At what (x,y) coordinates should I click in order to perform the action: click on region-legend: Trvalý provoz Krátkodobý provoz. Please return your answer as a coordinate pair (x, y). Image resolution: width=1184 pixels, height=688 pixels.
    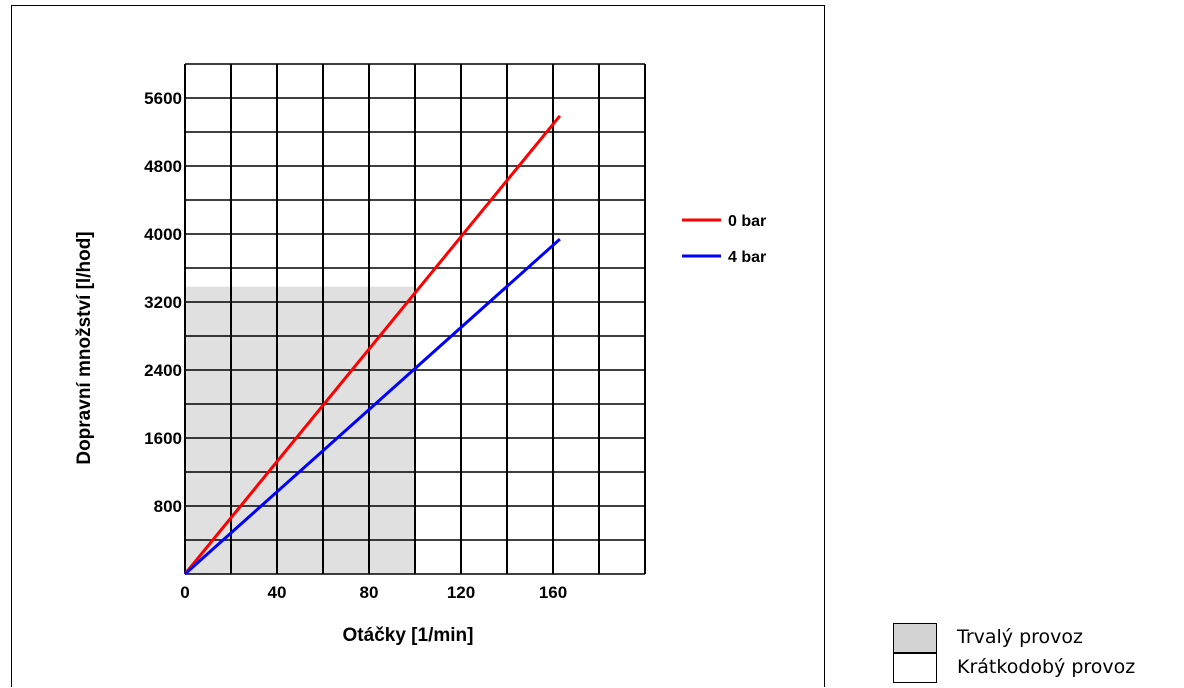
    Looking at the image, I should click on (1038, 653).